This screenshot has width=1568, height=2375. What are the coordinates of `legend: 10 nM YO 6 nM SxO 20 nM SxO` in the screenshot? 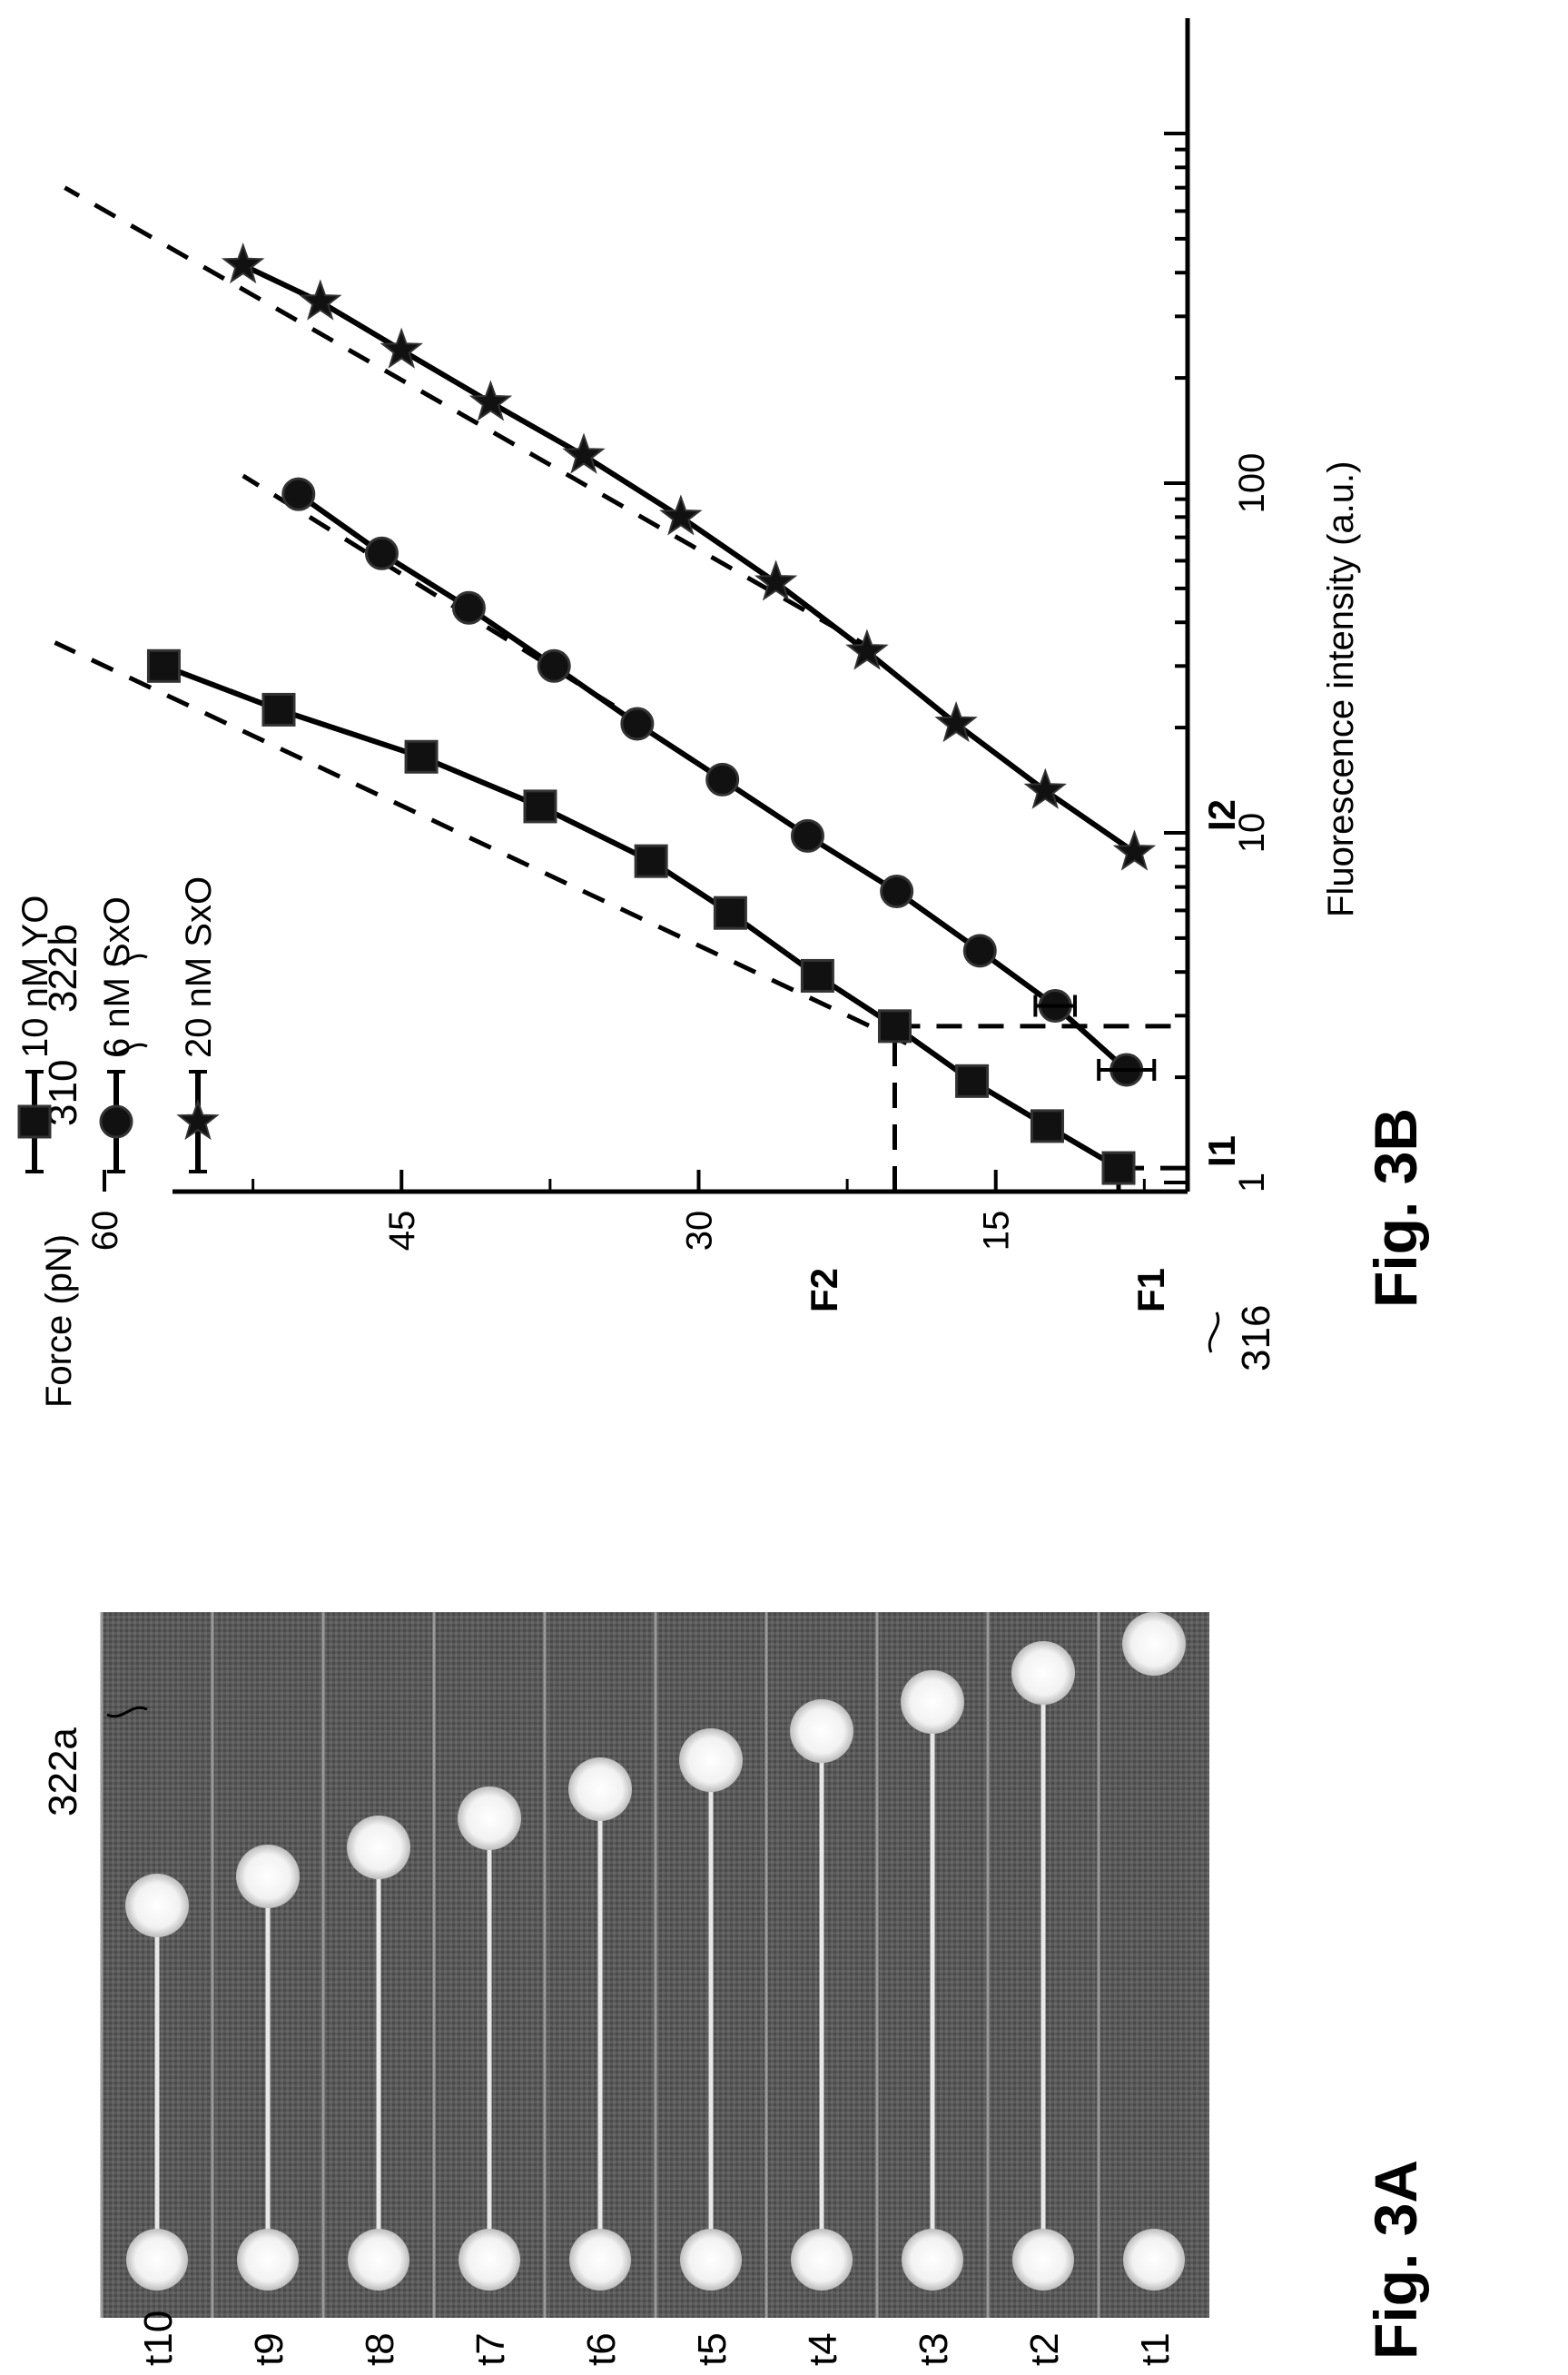 It's located at (118, 1024).